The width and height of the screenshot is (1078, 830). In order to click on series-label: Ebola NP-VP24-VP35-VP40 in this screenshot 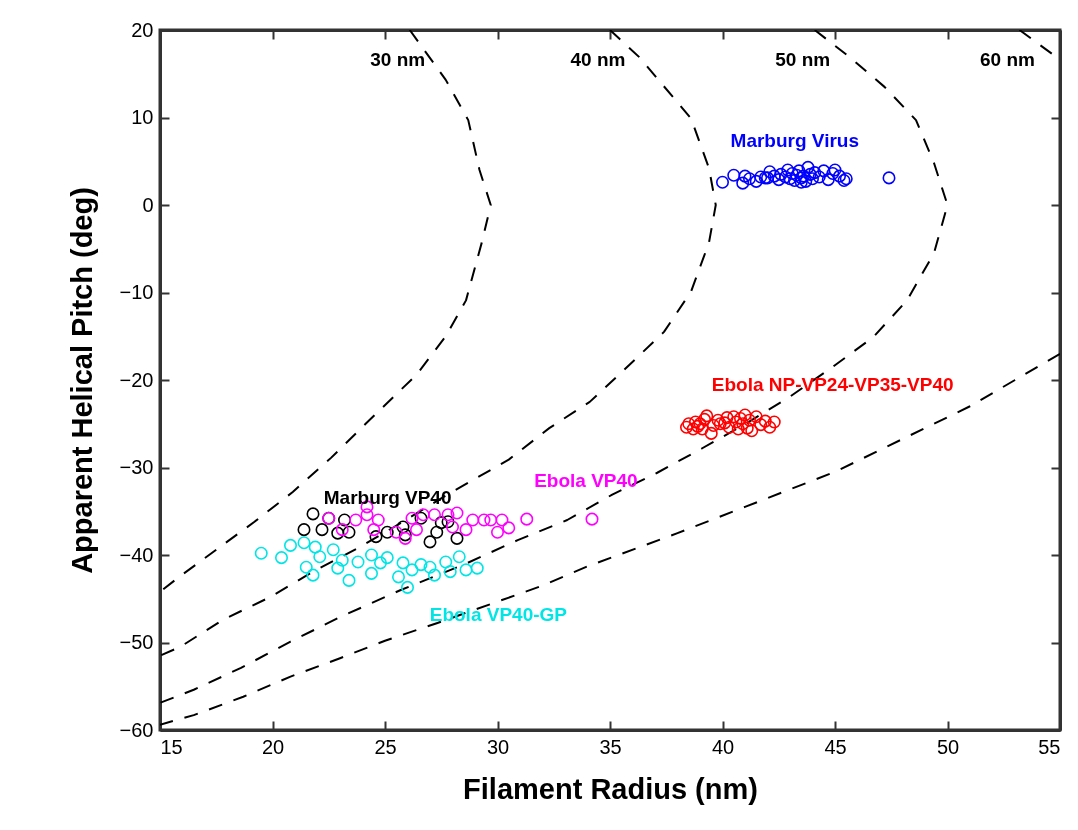, I will do `click(832, 384)`.